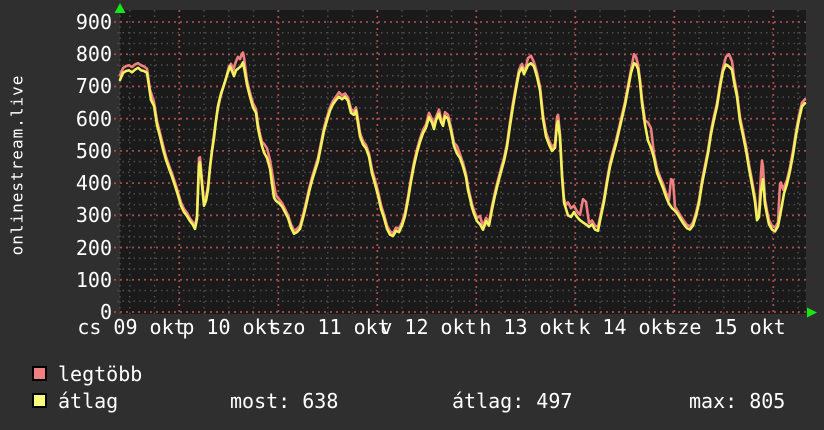 The image size is (824, 430). I want to click on legend-swatch-legtobb, so click(39, 373).